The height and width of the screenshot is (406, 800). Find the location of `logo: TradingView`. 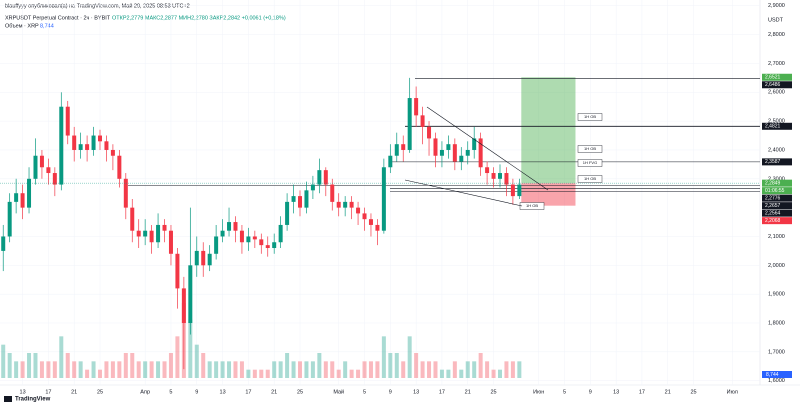

logo: TradingView is located at coordinates (33, 400).